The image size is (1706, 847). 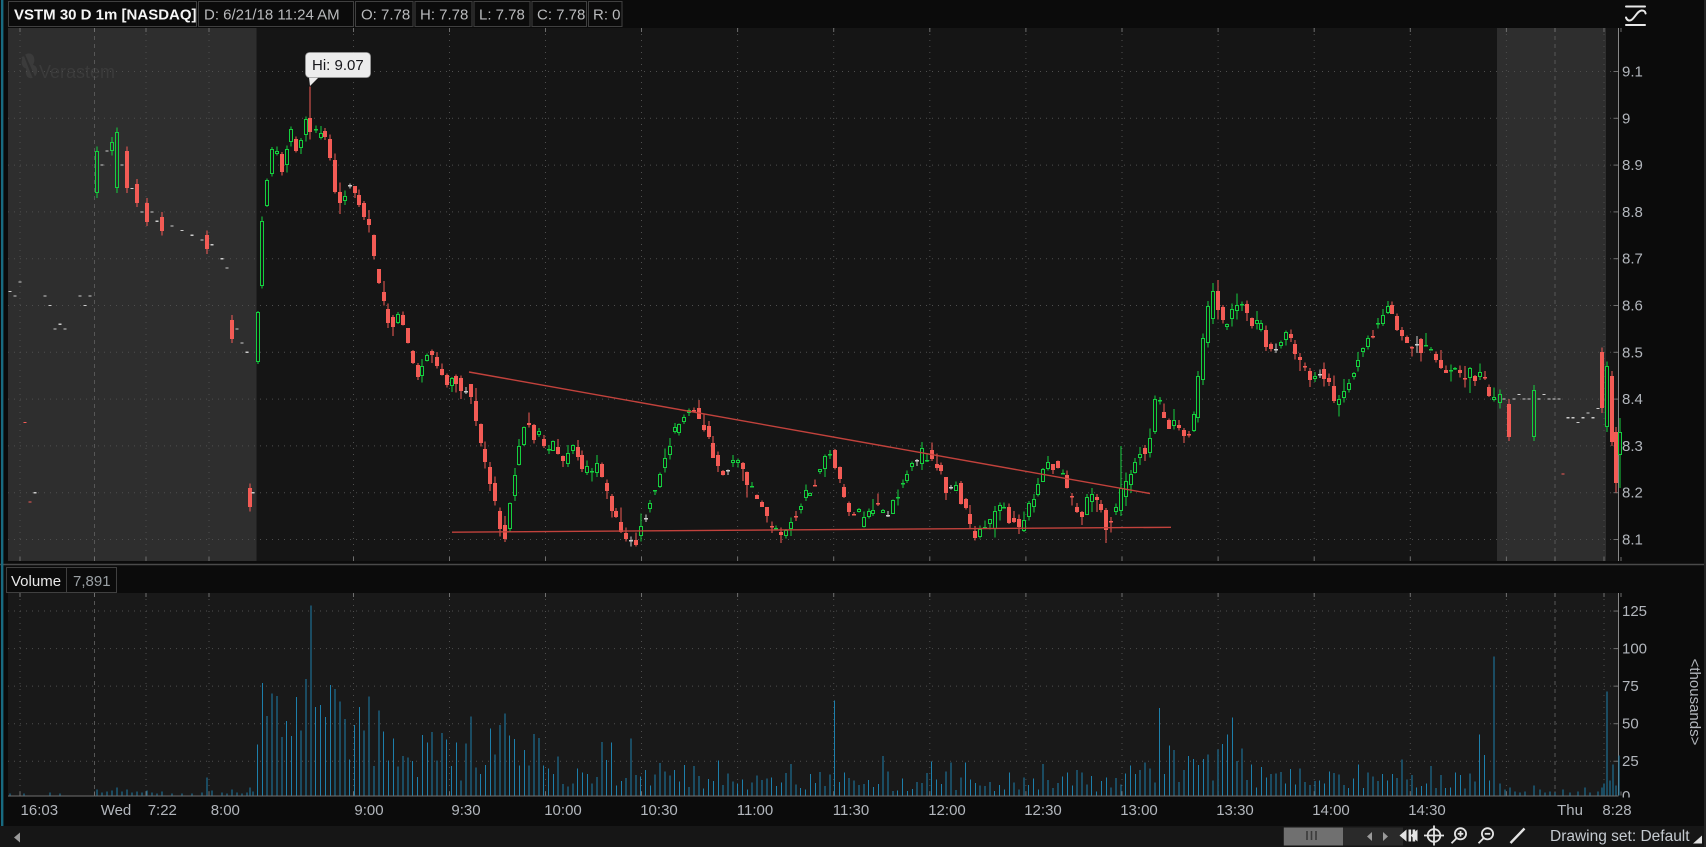 I want to click on svg-text: 14:30, so click(x=1427, y=810).